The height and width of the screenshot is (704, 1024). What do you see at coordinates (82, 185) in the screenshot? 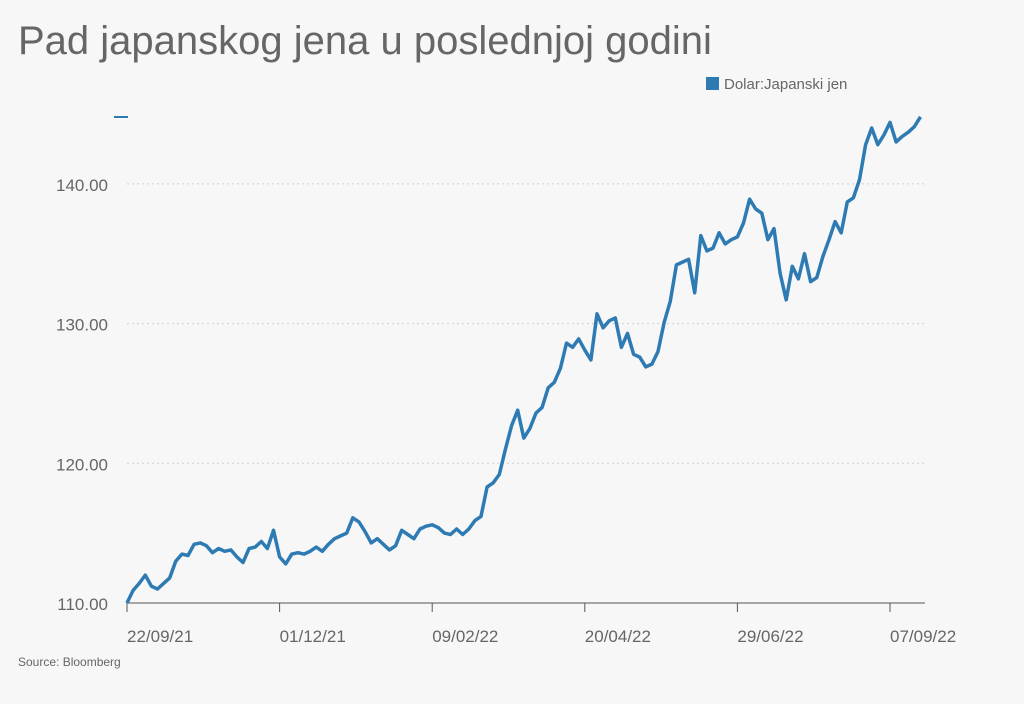
I see `y-tick-label: 140.00` at bounding box center [82, 185].